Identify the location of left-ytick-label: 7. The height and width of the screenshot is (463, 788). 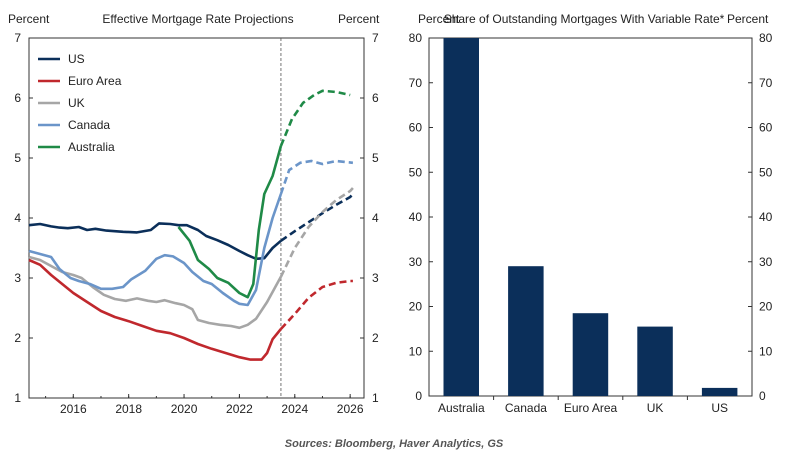
(17, 38).